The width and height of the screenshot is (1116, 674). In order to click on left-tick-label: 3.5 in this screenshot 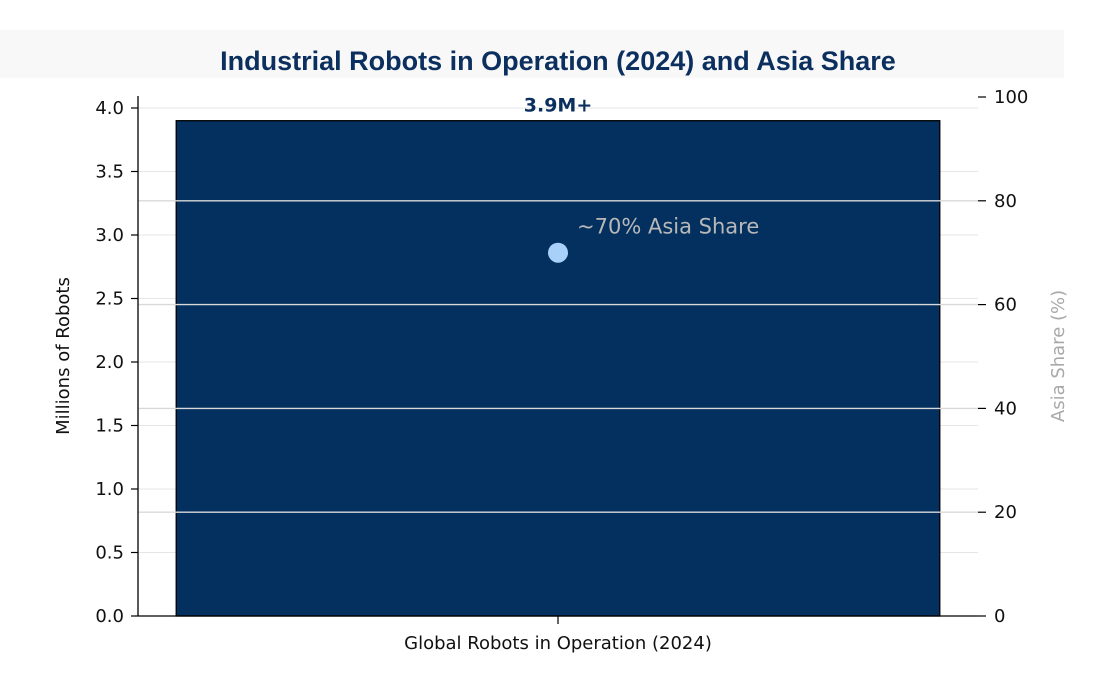, I will do `click(109, 172)`.